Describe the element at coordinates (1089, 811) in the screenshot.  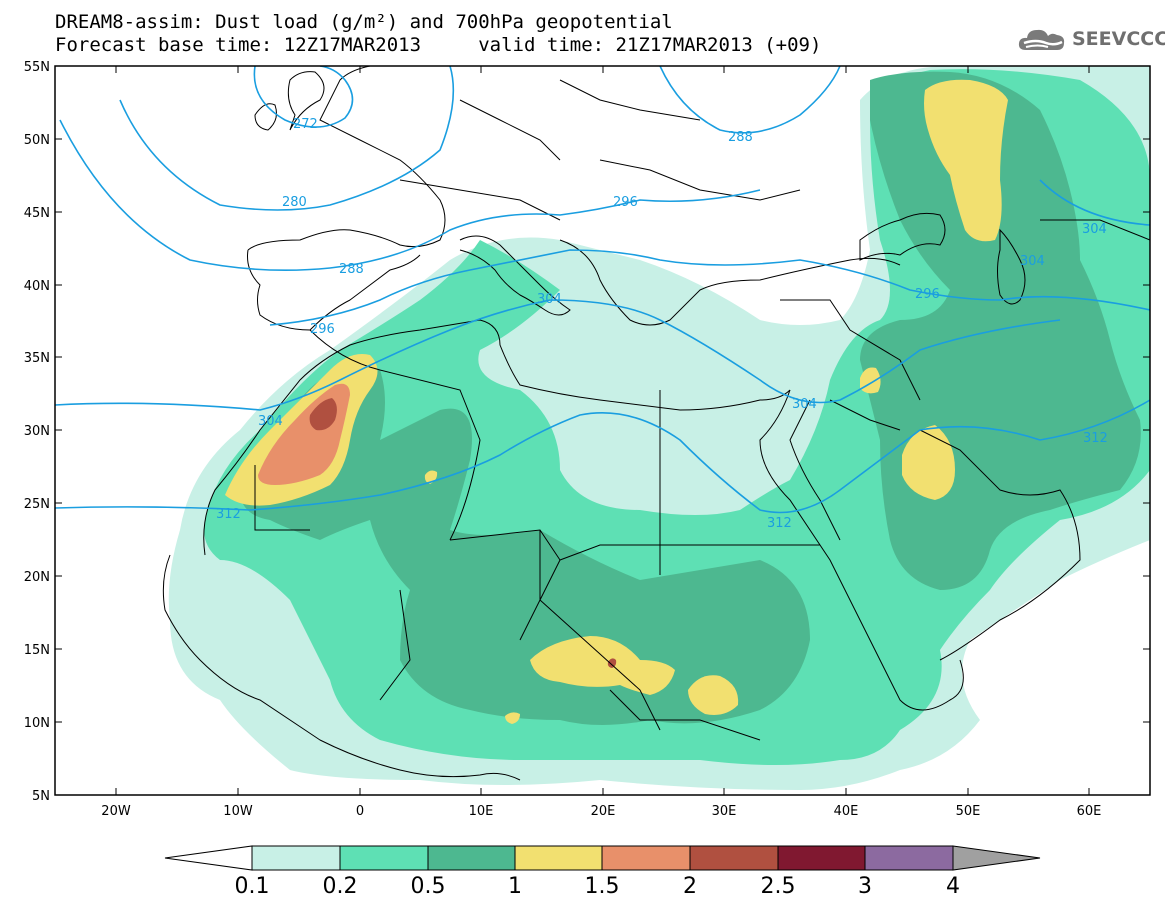
I see `lon-label: 60E` at that location.